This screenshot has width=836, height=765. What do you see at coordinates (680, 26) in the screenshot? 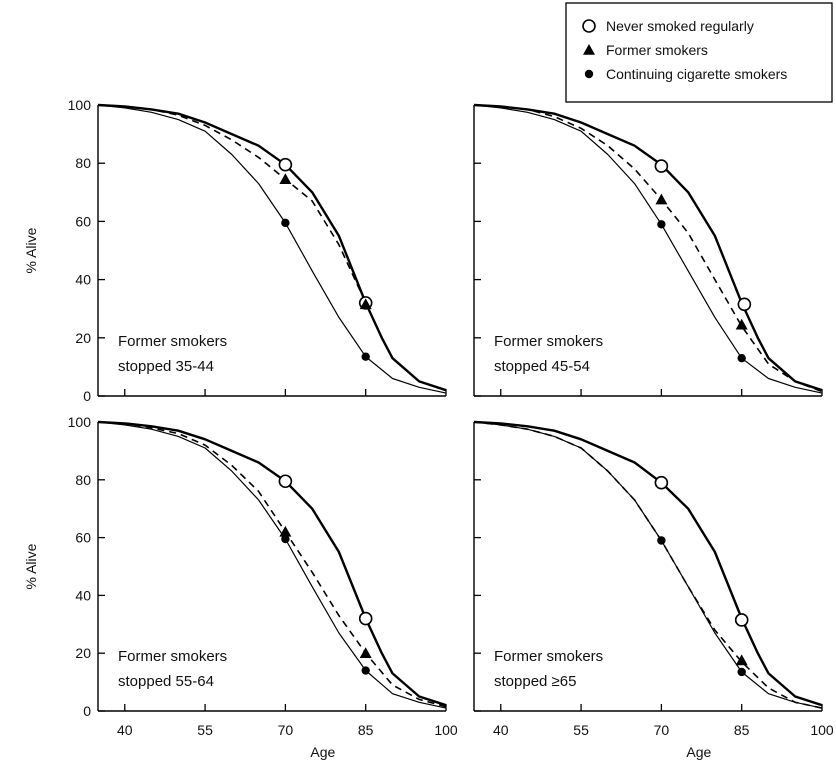
I see `legend-label-1: Never smoked regularly` at bounding box center [680, 26].